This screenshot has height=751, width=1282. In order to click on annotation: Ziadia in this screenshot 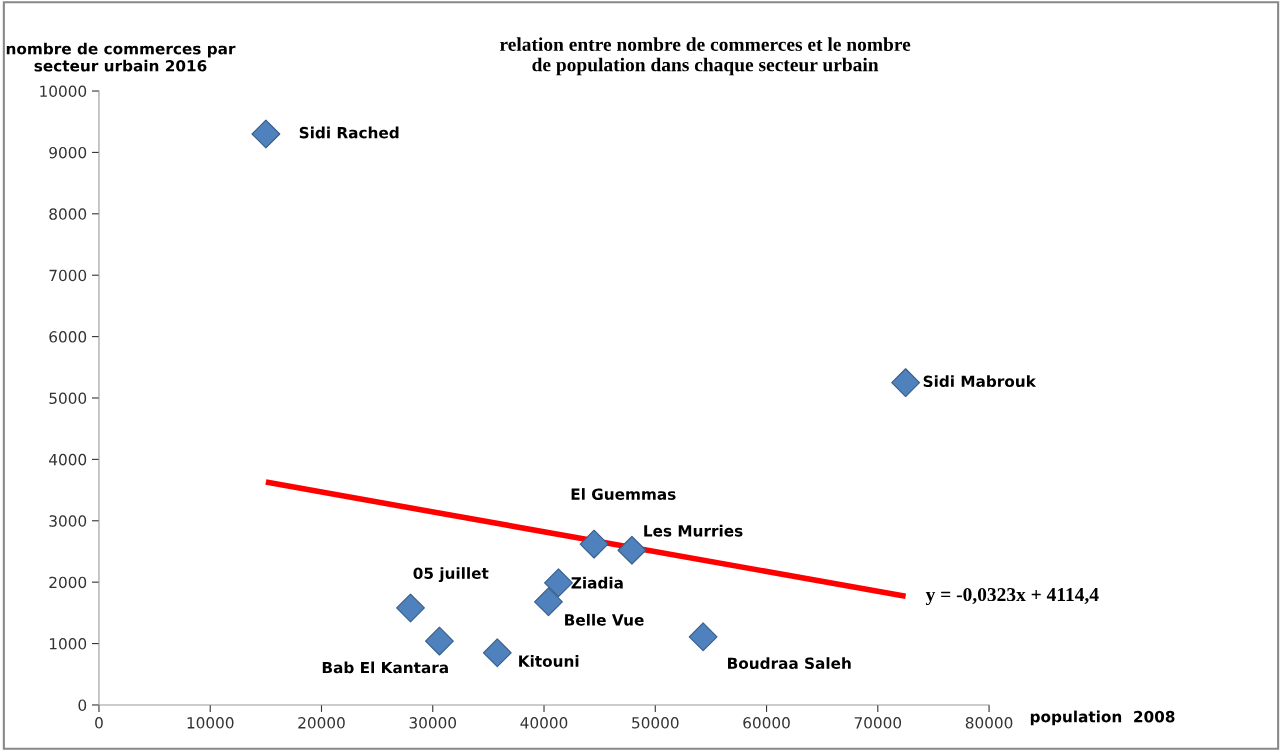, I will do `click(597, 582)`.